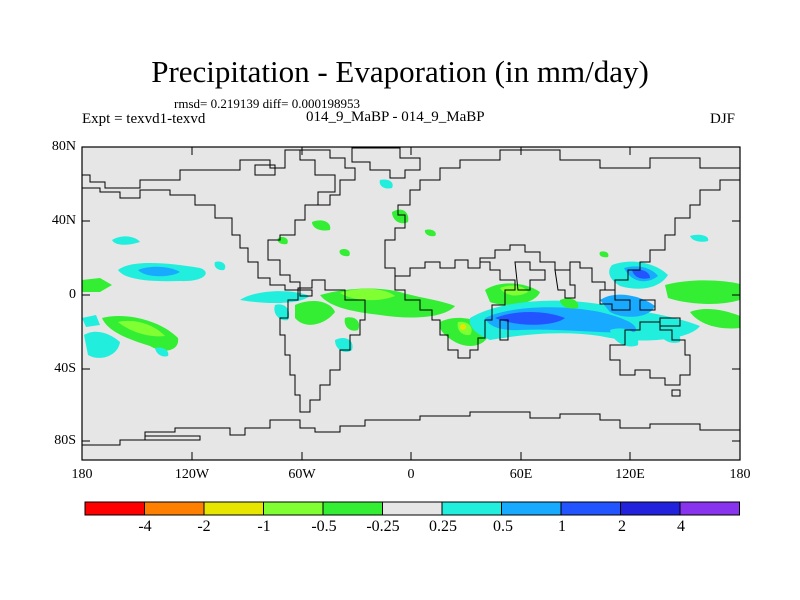 Image resolution: width=800 pixels, height=600 pixels. What do you see at coordinates (411, 474) in the screenshot?
I see `lon-label-0: 0` at bounding box center [411, 474].